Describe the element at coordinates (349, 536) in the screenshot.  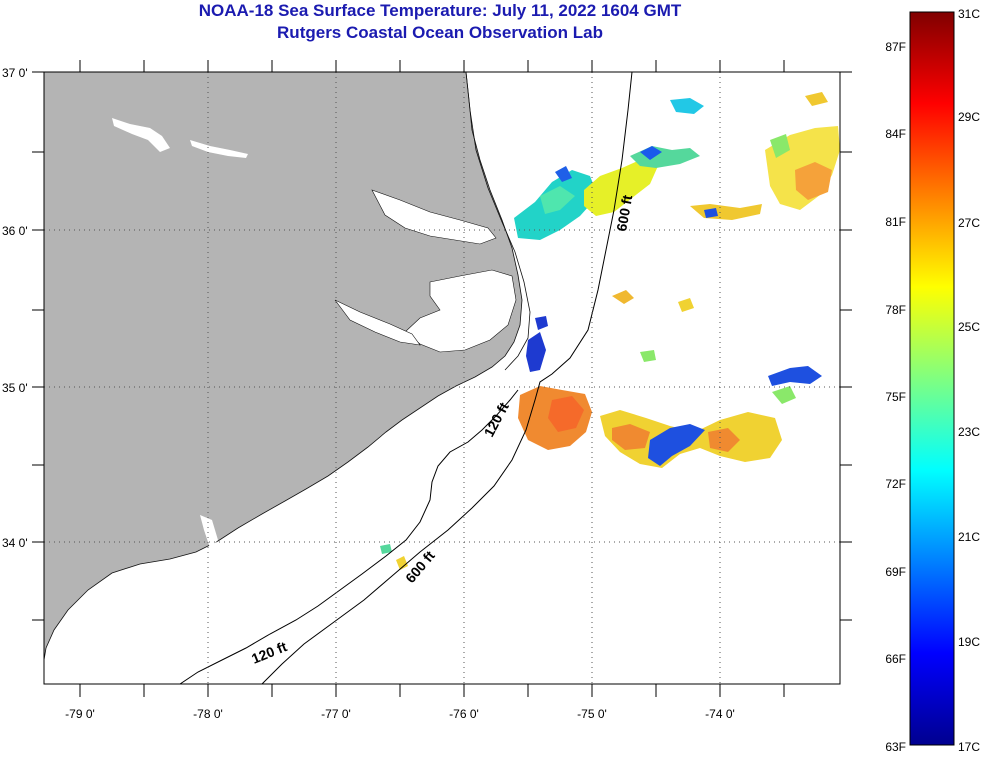
I see `isobath-120ft` at that location.